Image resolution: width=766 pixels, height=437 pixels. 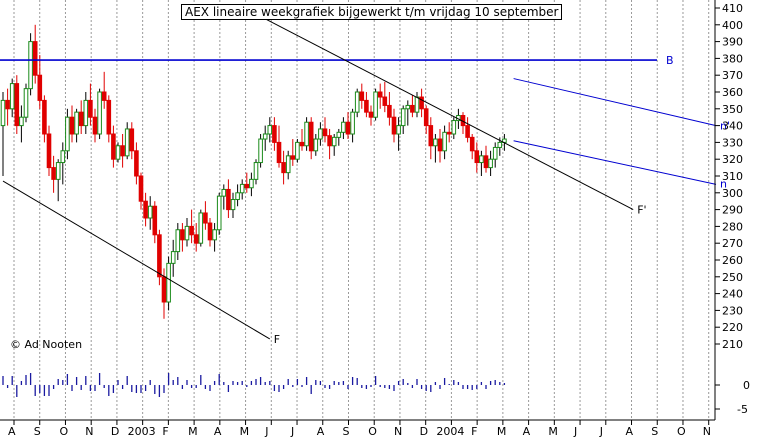 What do you see at coordinates (732, 42) in the screenshot?
I see `y-tick-label: 390` at bounding box center [732, 42].